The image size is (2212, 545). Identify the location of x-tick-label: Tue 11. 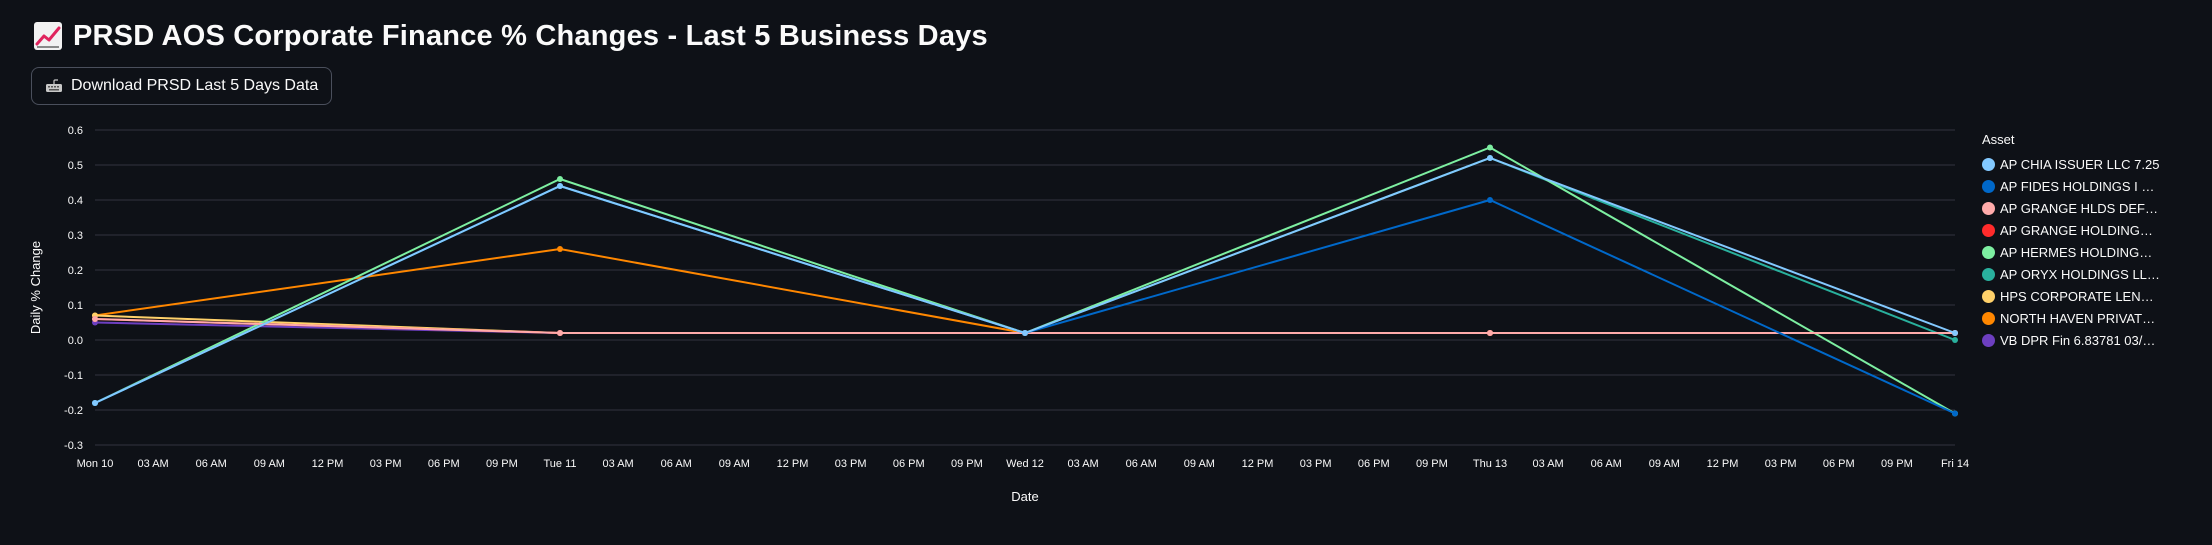
(559, 464).